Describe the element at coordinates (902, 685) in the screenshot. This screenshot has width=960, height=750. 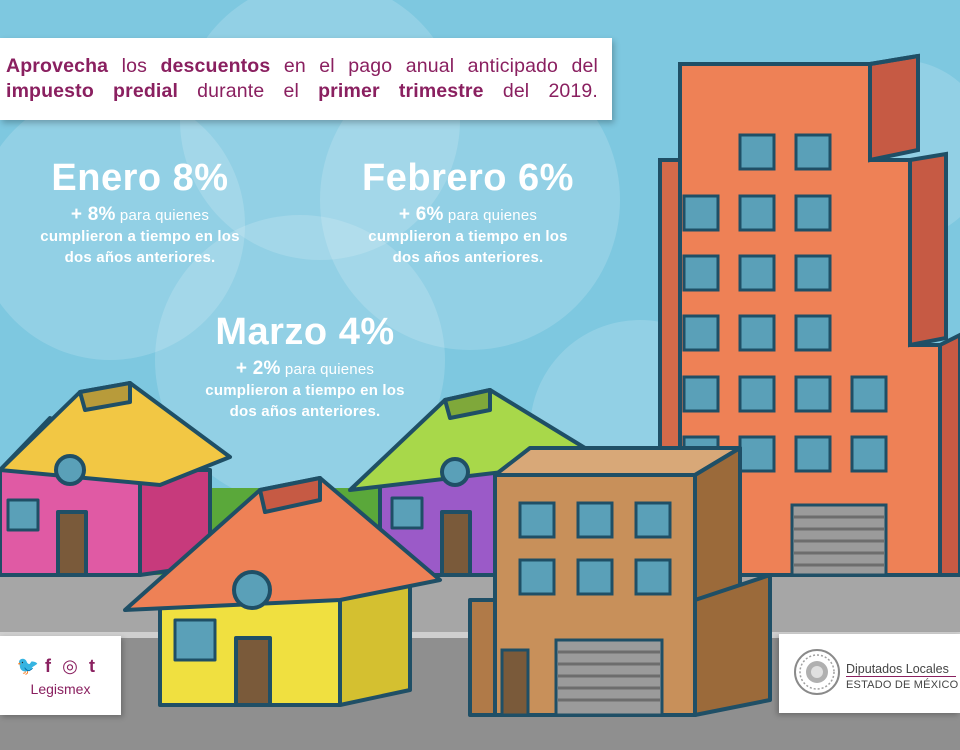
I see `logo-line2: ESTADO DE MÉXICO` at that location.